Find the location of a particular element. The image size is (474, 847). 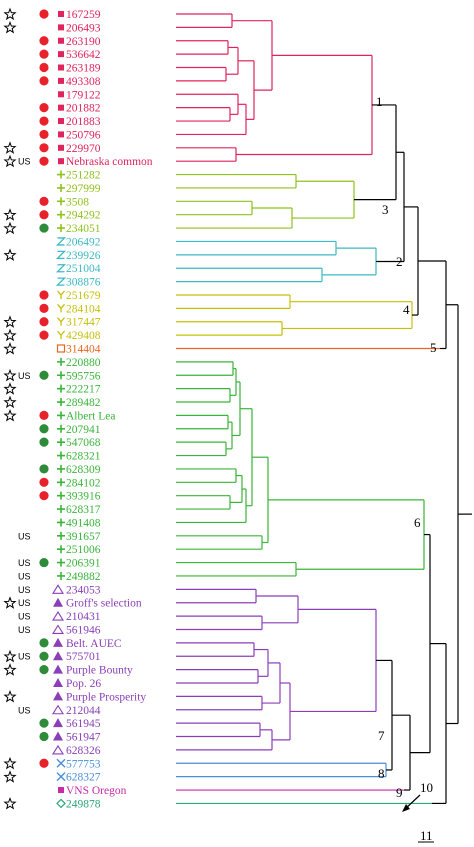

leaf-label: 229970 is located at coordinates (83, 149).